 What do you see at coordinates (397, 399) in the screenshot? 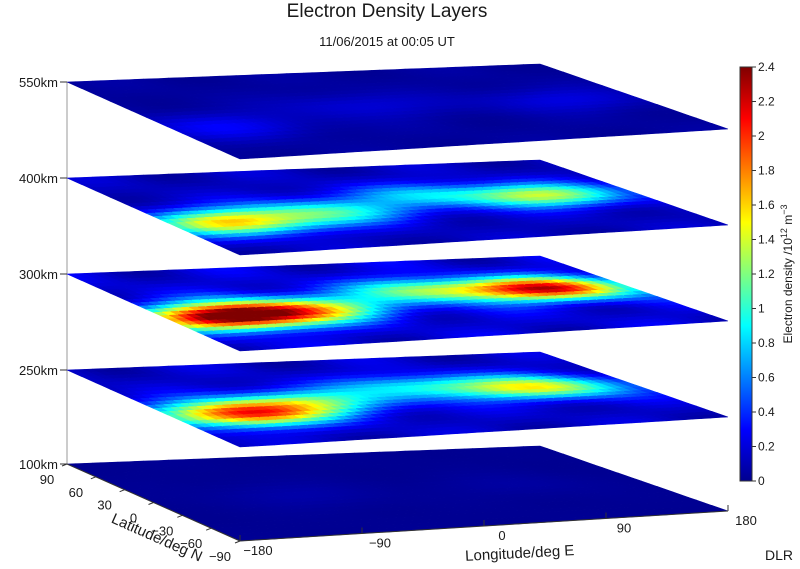
I see `density-layer-250km` at bounding box center [397, 399].